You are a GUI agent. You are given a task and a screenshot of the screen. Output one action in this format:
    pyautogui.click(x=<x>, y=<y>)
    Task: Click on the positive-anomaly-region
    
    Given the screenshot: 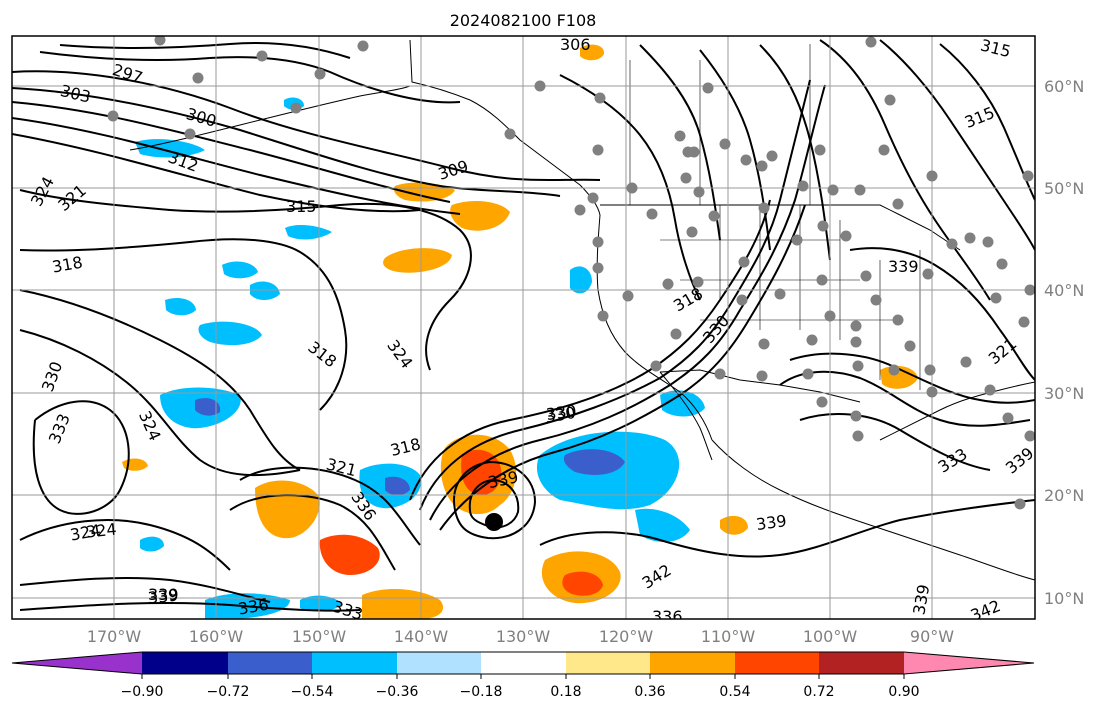 What is the action you would take?
    pyautogui.click(x=734, y=525)
    